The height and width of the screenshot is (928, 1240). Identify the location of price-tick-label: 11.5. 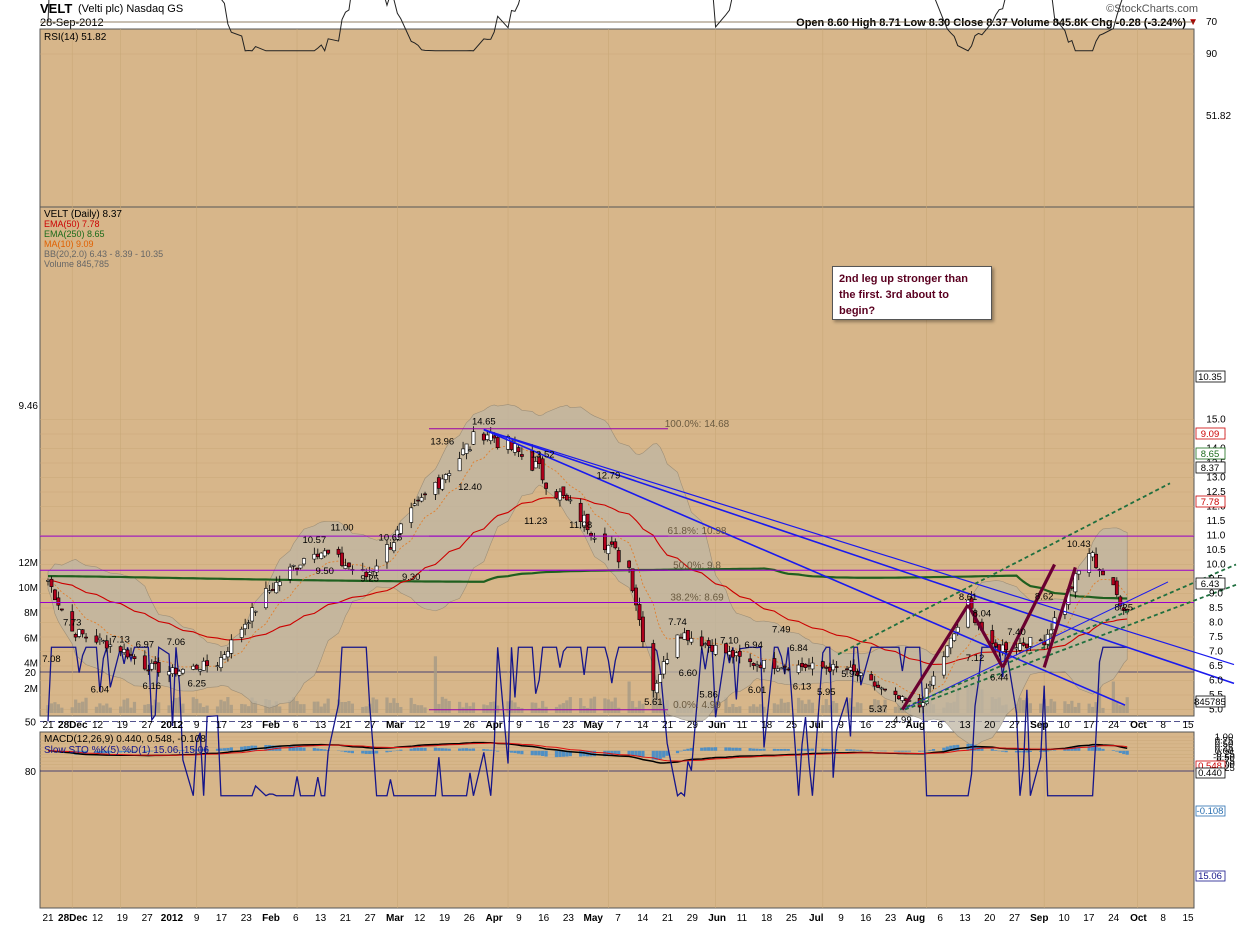
(1216, 521).